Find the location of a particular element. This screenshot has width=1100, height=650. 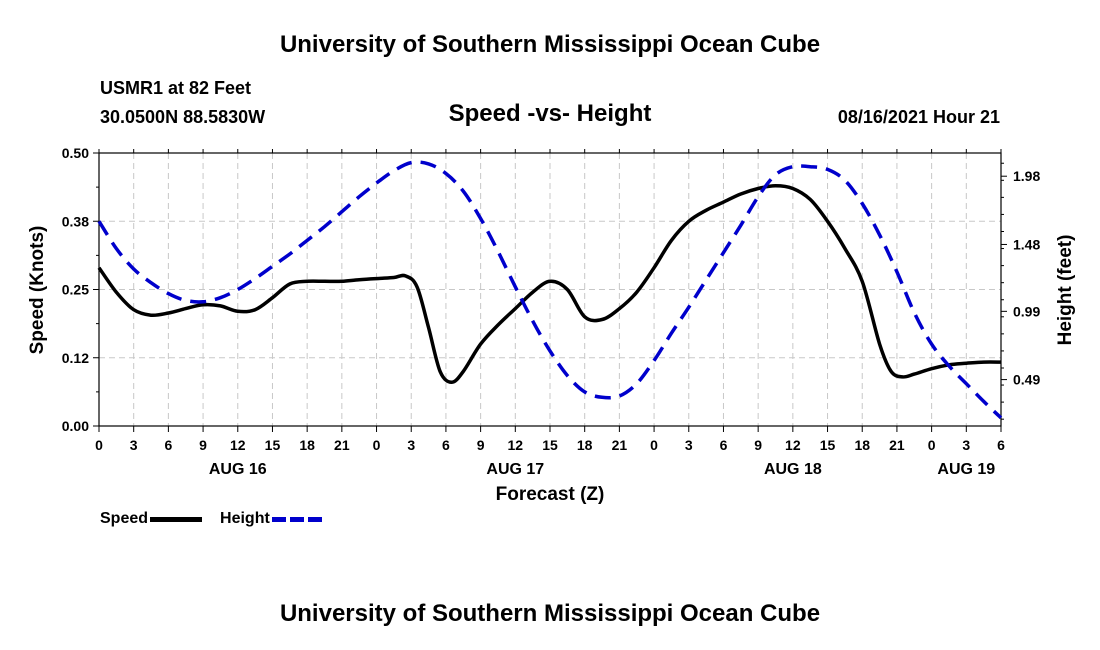

legend-height-label: Height is located at coordinates (245, 518).